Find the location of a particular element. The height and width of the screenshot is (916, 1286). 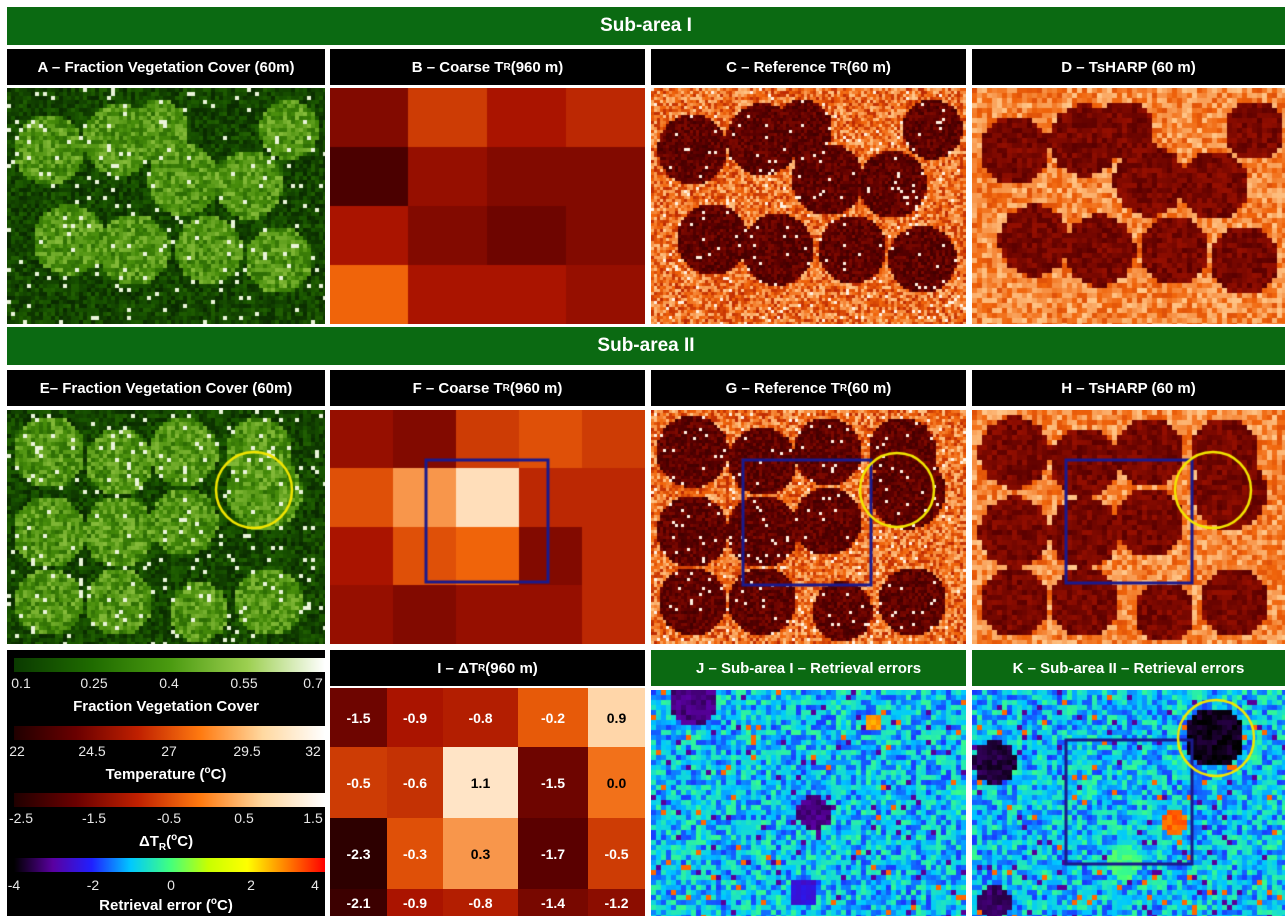

panel-h-title: H – TsHARP (60 m) is located at coordinates (1128, 388).